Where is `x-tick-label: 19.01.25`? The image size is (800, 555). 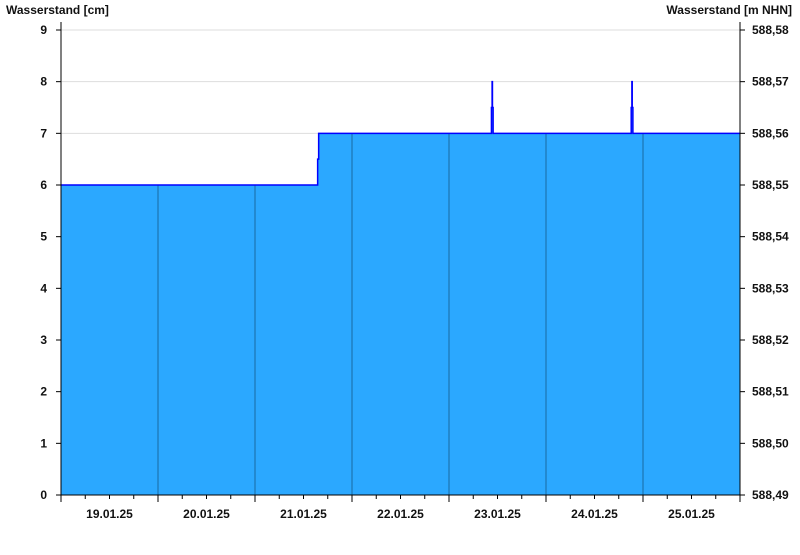 x-tick-label: 19.01.25 is located at coordinates (109, 514).